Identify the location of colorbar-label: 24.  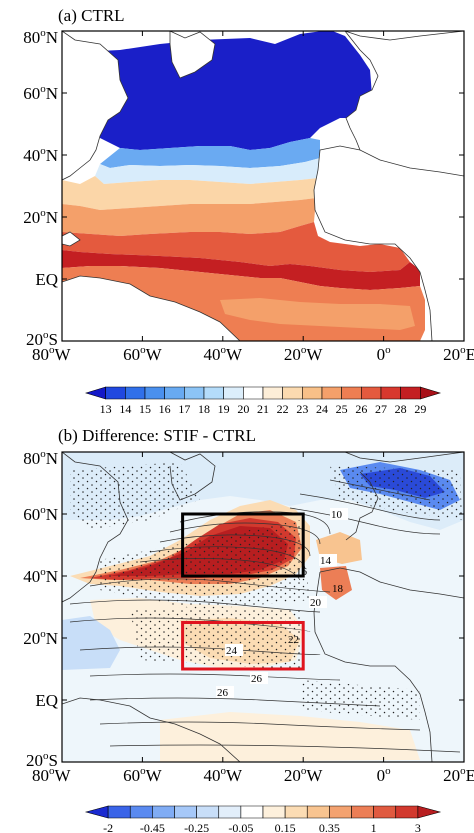
(322, 409).